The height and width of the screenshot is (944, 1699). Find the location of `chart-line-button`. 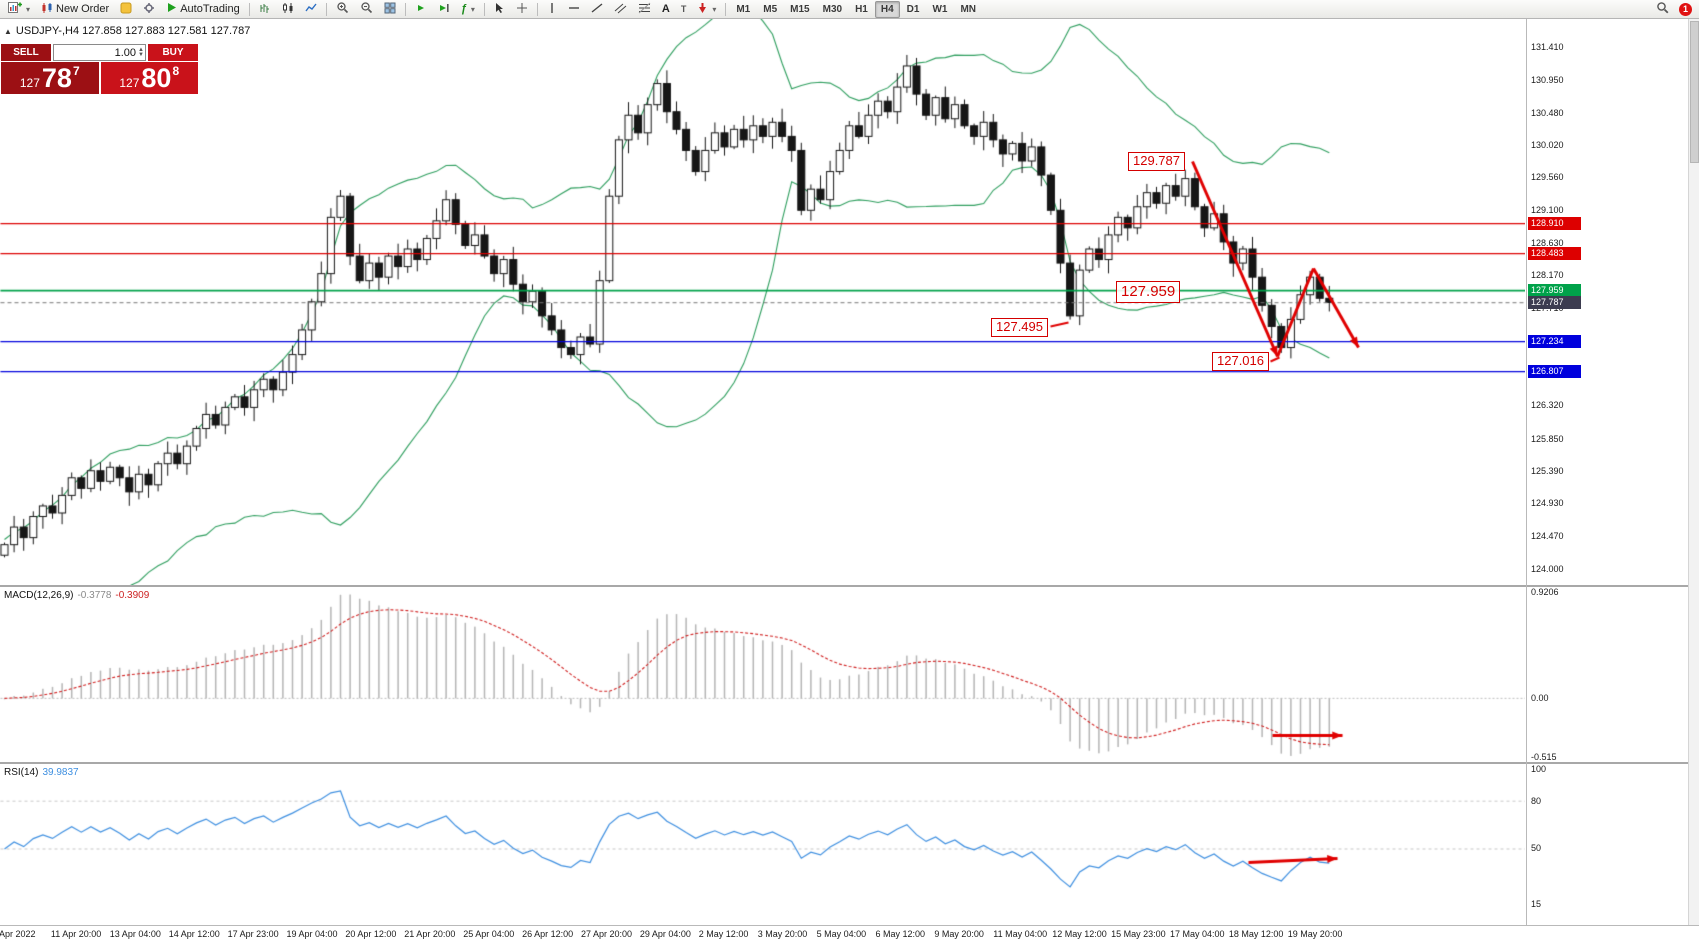

chart-line-button is located at coordinates (311, 9).